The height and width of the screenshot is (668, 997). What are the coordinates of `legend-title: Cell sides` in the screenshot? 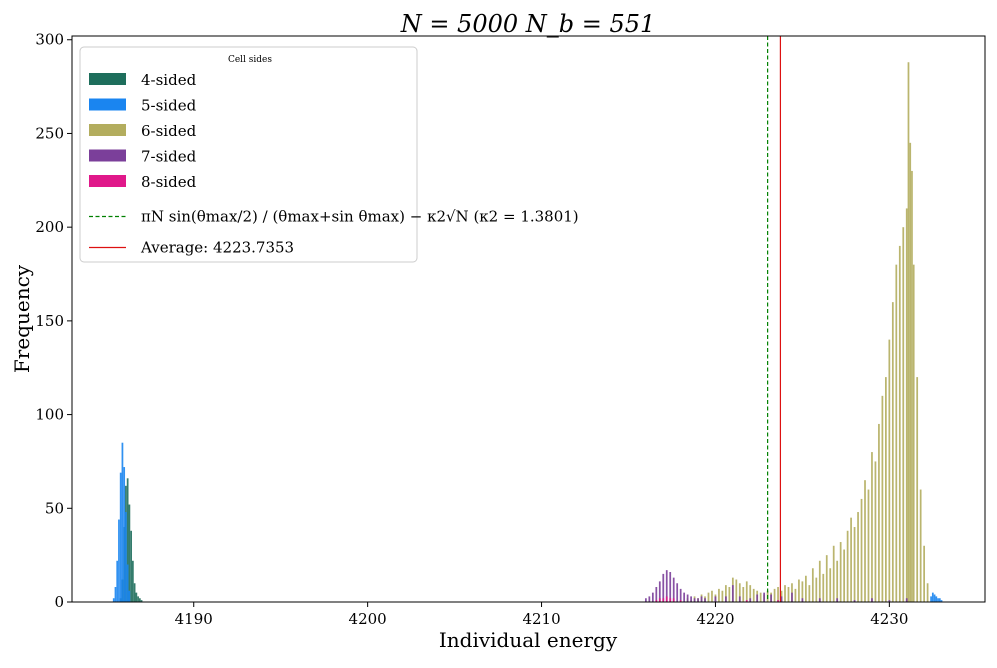 It's located at (250, 60).